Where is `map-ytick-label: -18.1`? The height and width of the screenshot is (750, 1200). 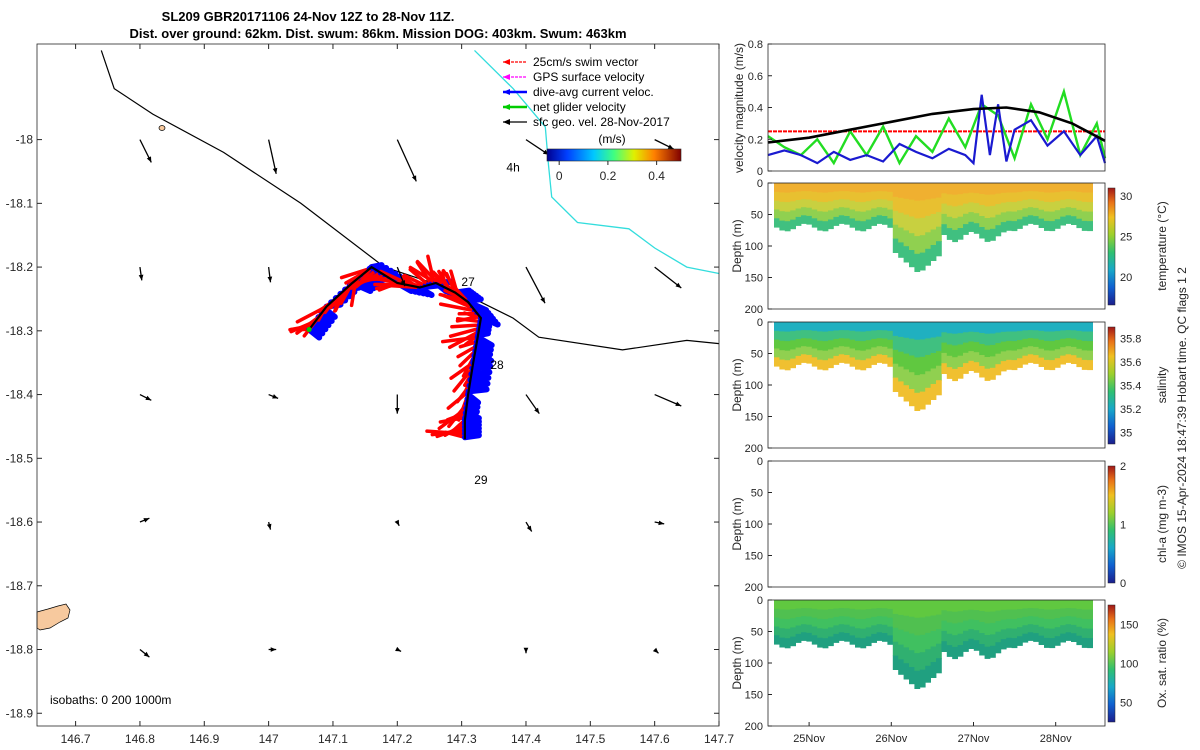 map-ytick-label: -18.1 is located at coordinates (20, 203).